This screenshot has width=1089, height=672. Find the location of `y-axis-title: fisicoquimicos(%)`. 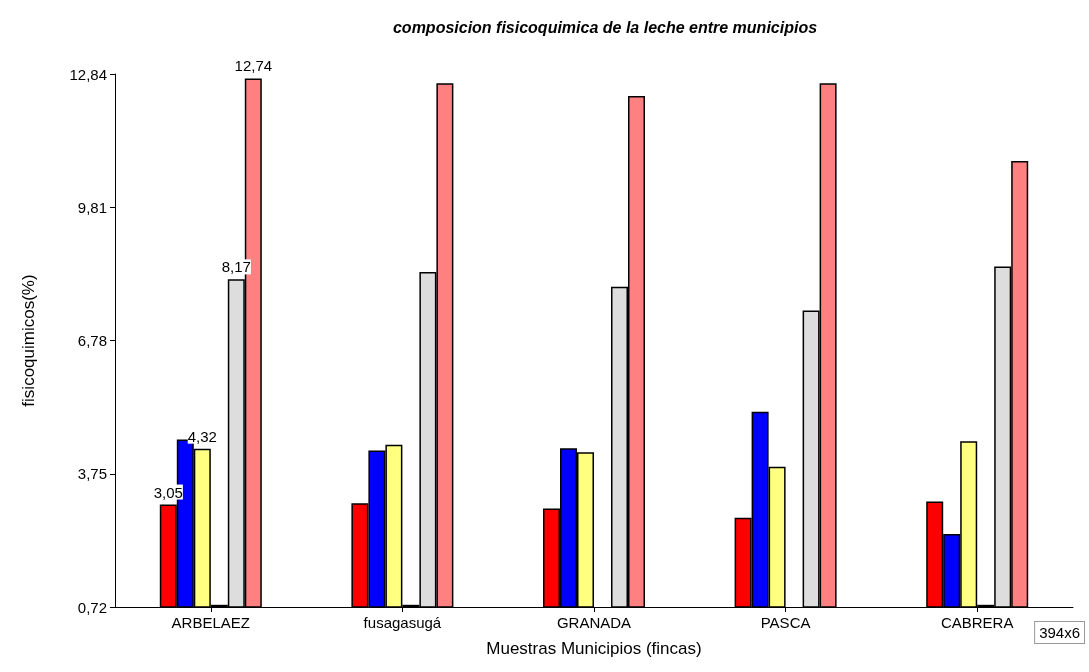

y-axis-title: fisicoquimicos(%) is located at coordinates (28, 340).